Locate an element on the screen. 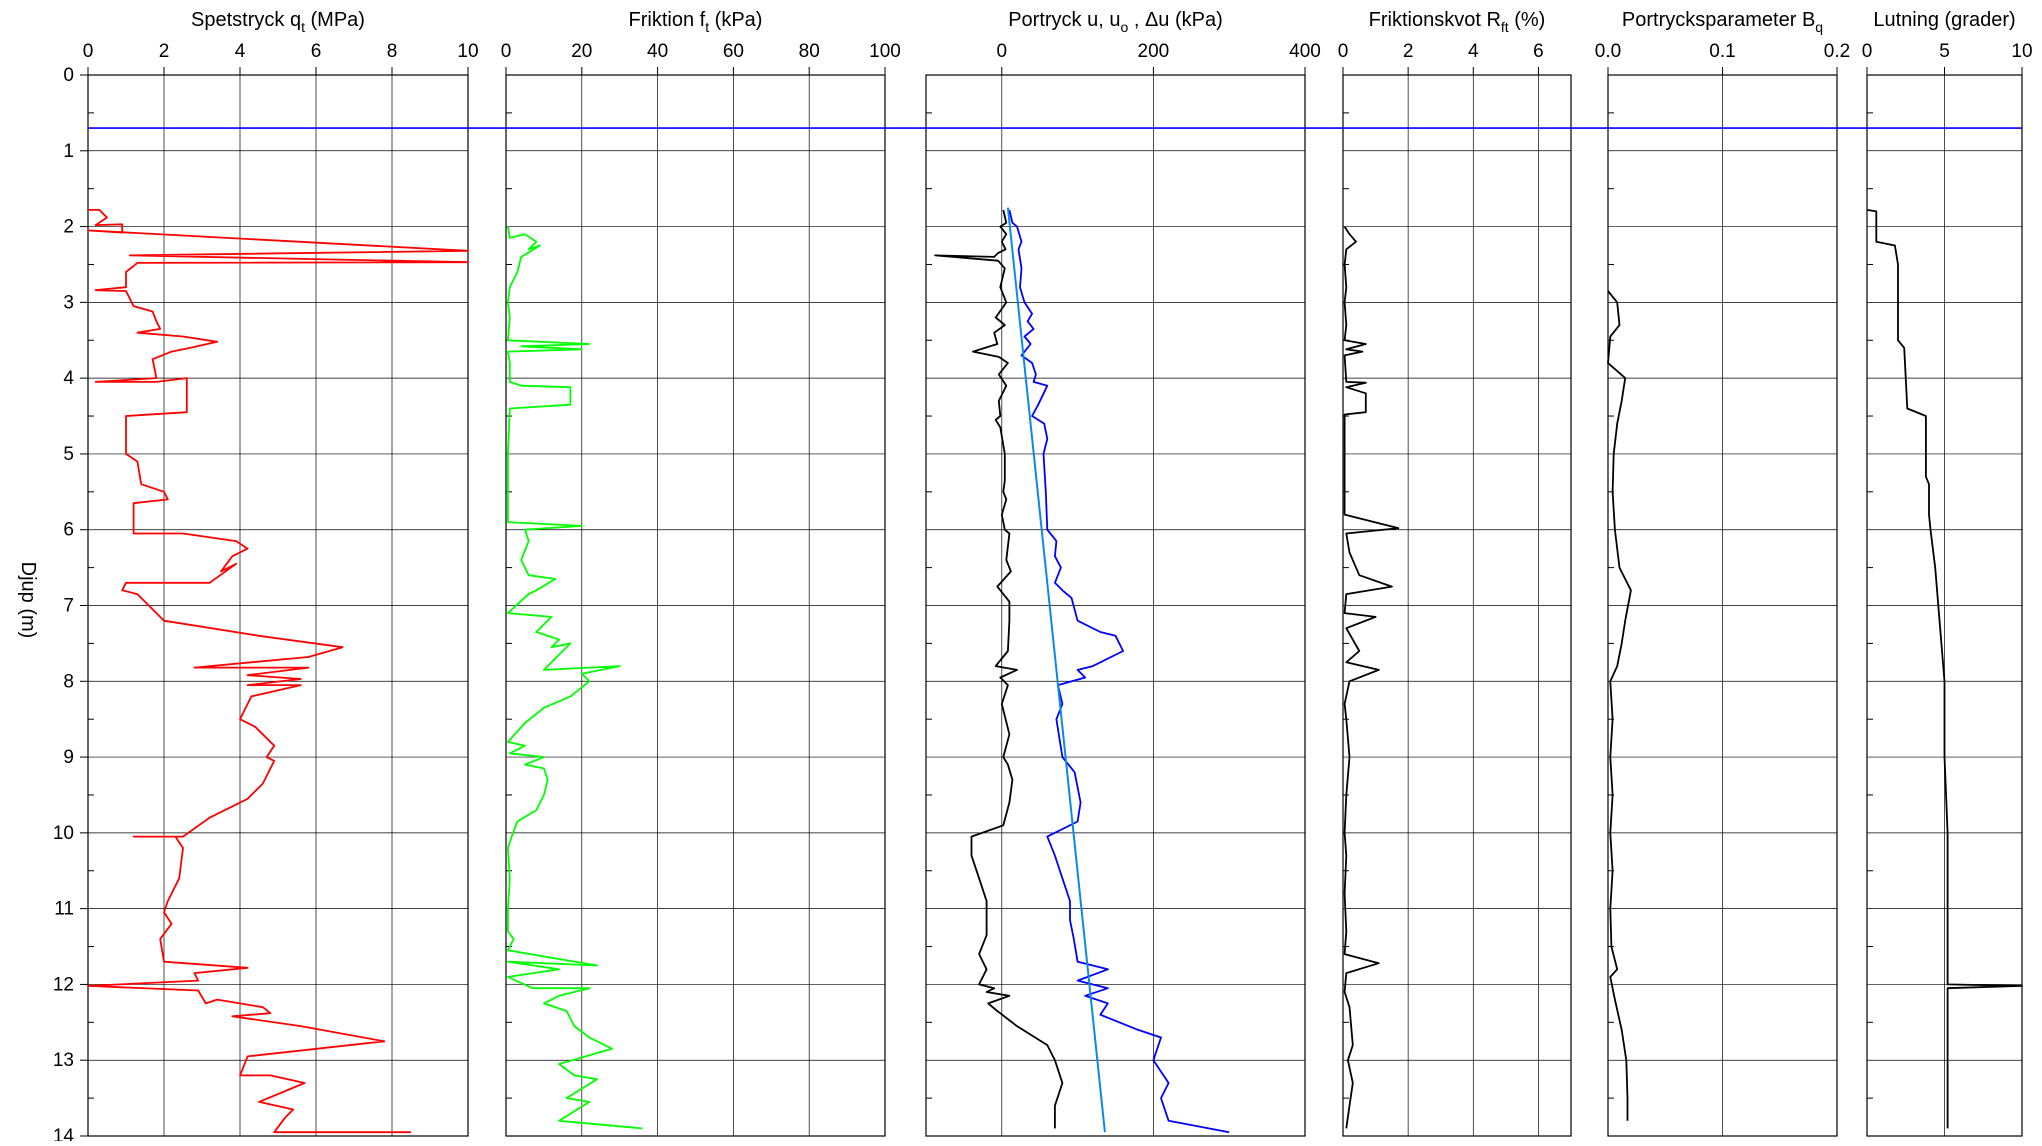 The image size is (2042, 1146). x-tick-label: 20 is located at coordinates (581, 51).